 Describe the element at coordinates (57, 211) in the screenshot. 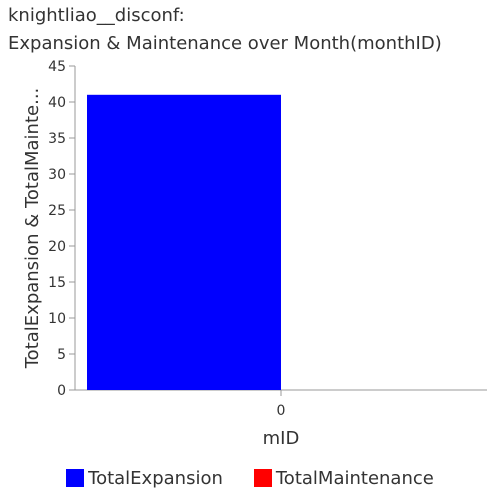

I see `y-tick-label: 25` at that location.